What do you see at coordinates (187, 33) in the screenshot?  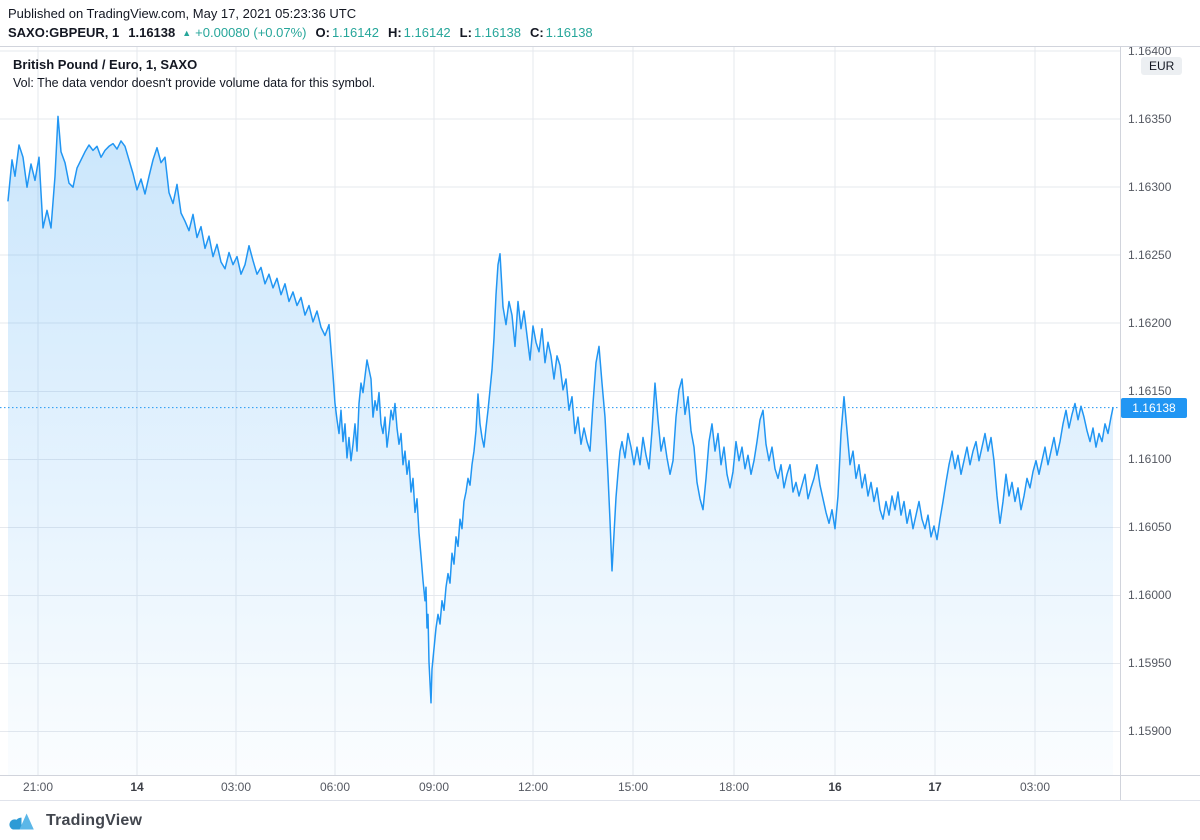 I see `up-arrow-icon: ▲` at bounding box center [187, 33].